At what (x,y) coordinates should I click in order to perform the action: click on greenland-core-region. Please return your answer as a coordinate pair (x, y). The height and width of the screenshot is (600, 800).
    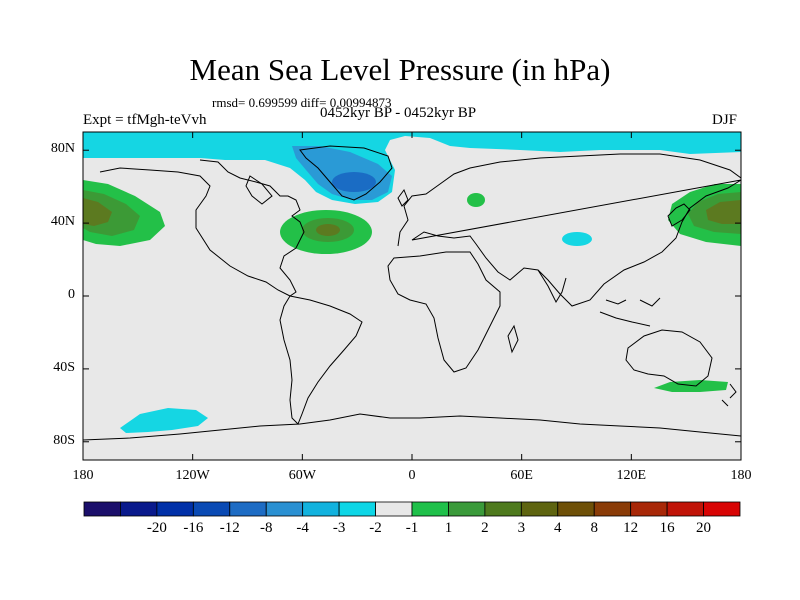
    Looking at the image, I should click on (354, 182).